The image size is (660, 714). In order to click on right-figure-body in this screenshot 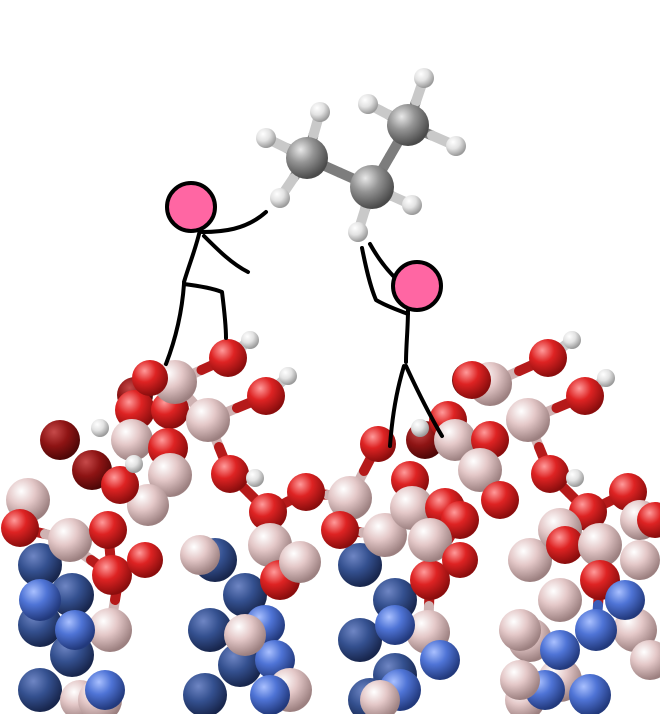, I will do `click(407, 336)`.